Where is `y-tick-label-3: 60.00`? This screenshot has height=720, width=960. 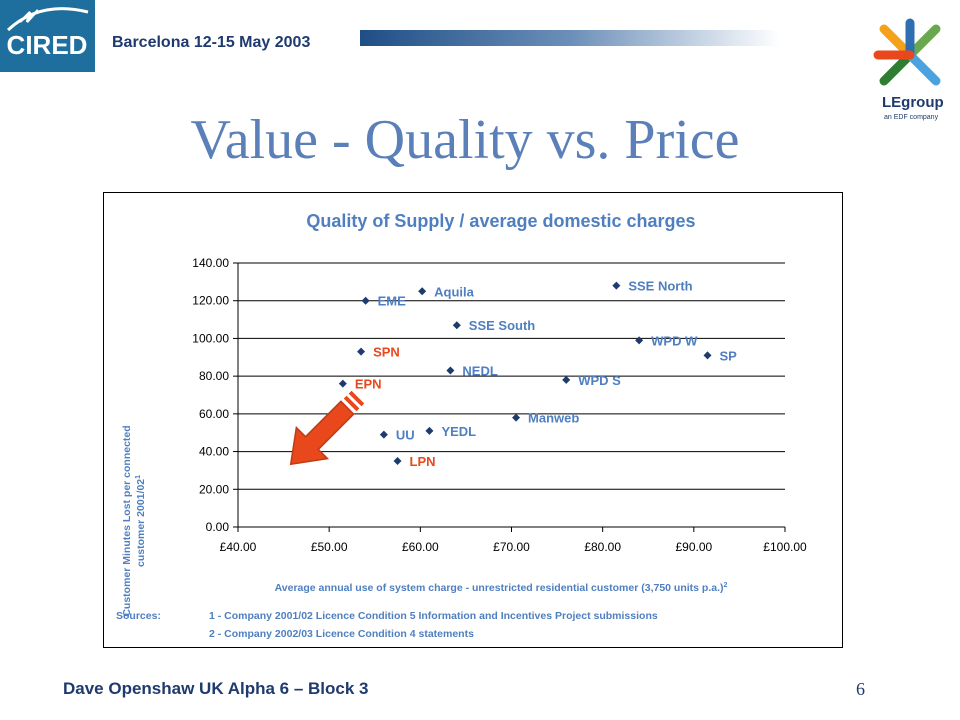 y-tick-label-3: 60.00 is located at coordinates (214, 414).